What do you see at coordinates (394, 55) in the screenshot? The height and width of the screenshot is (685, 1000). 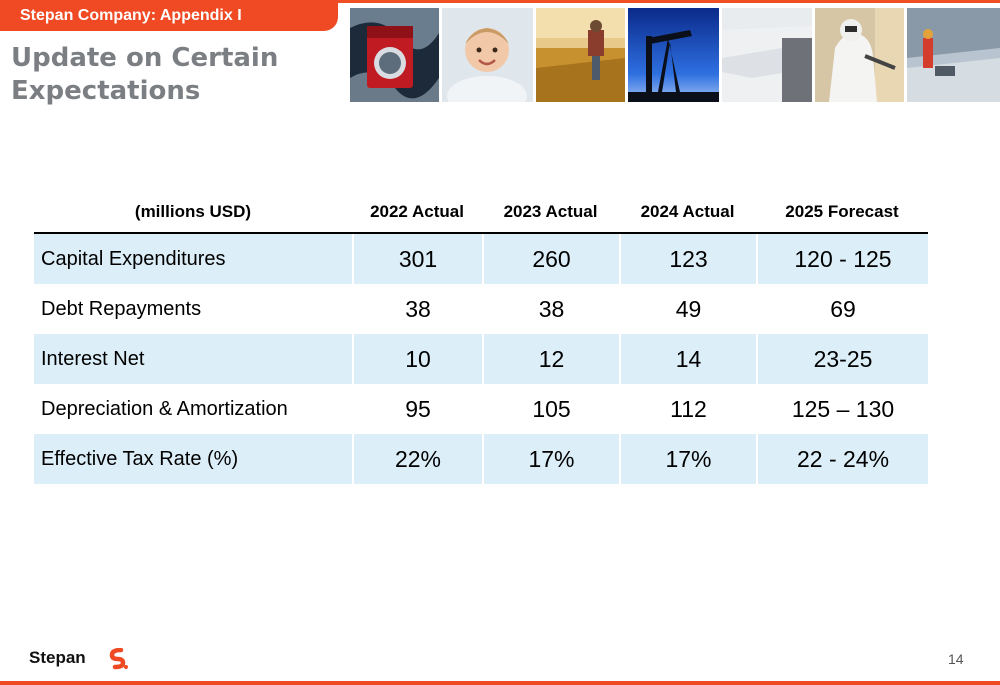 I see `washing-machine-photo` at bounding box center [394, 55].